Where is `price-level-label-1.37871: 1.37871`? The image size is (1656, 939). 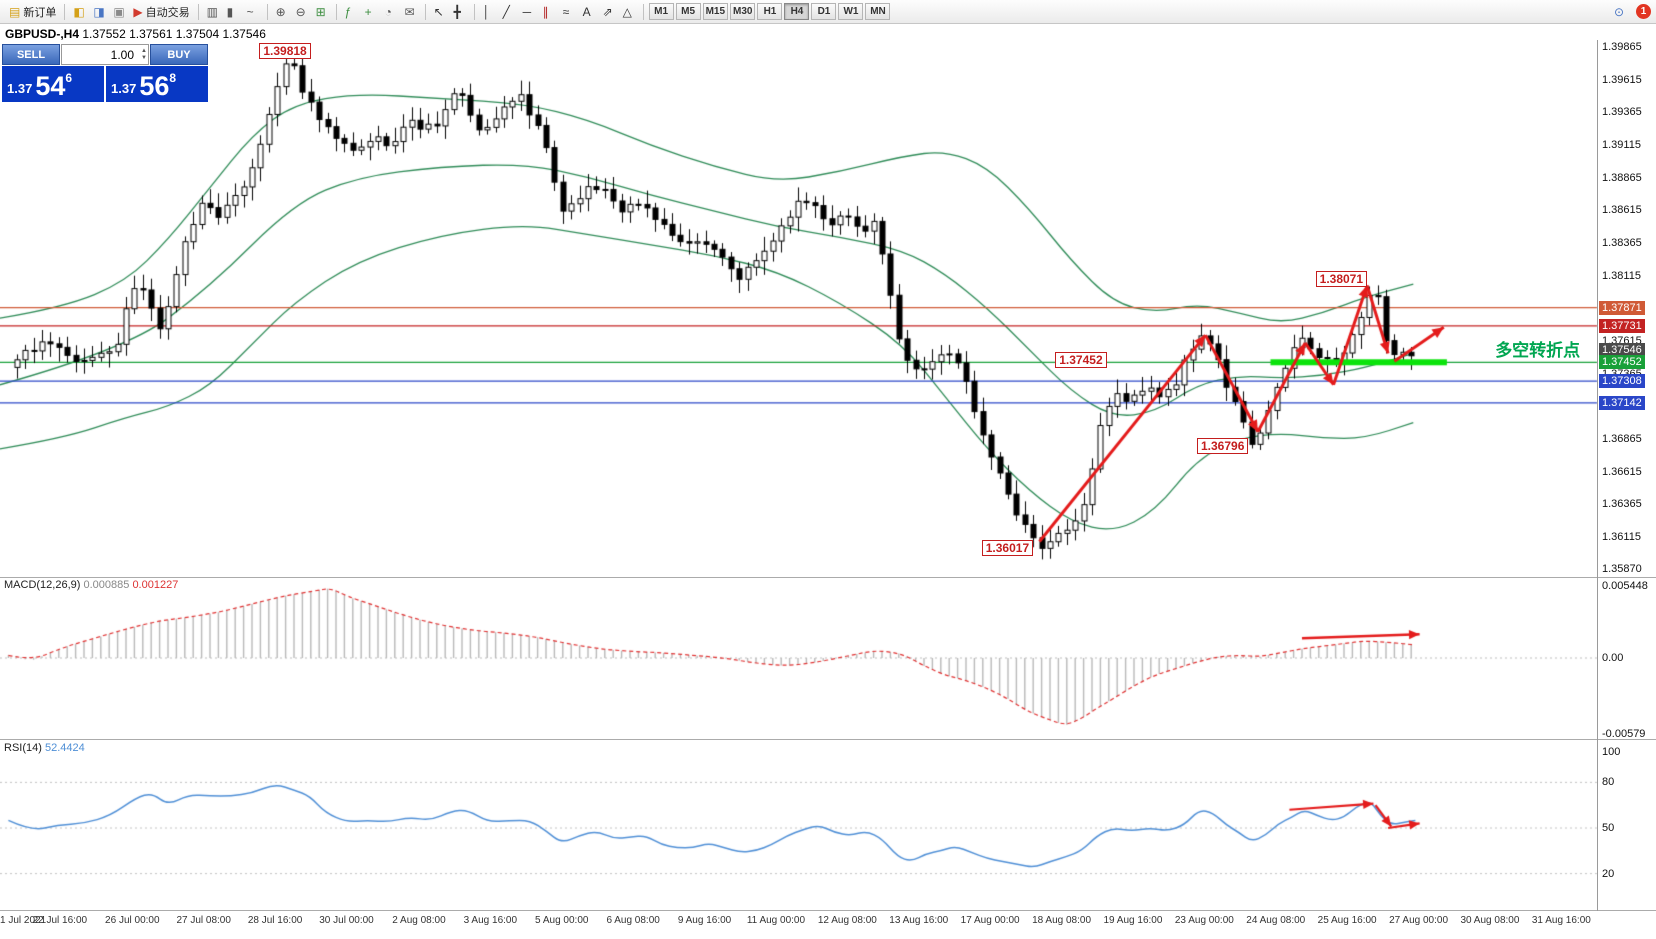 price-level-label-1.37871: 1.37871 is located at coordinates (1622, 307).